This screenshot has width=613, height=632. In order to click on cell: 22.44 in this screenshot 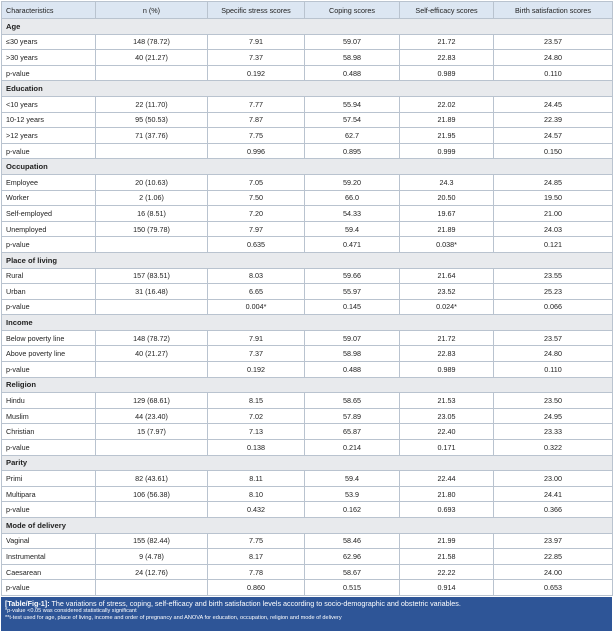, I will do `click(446, 478)`.